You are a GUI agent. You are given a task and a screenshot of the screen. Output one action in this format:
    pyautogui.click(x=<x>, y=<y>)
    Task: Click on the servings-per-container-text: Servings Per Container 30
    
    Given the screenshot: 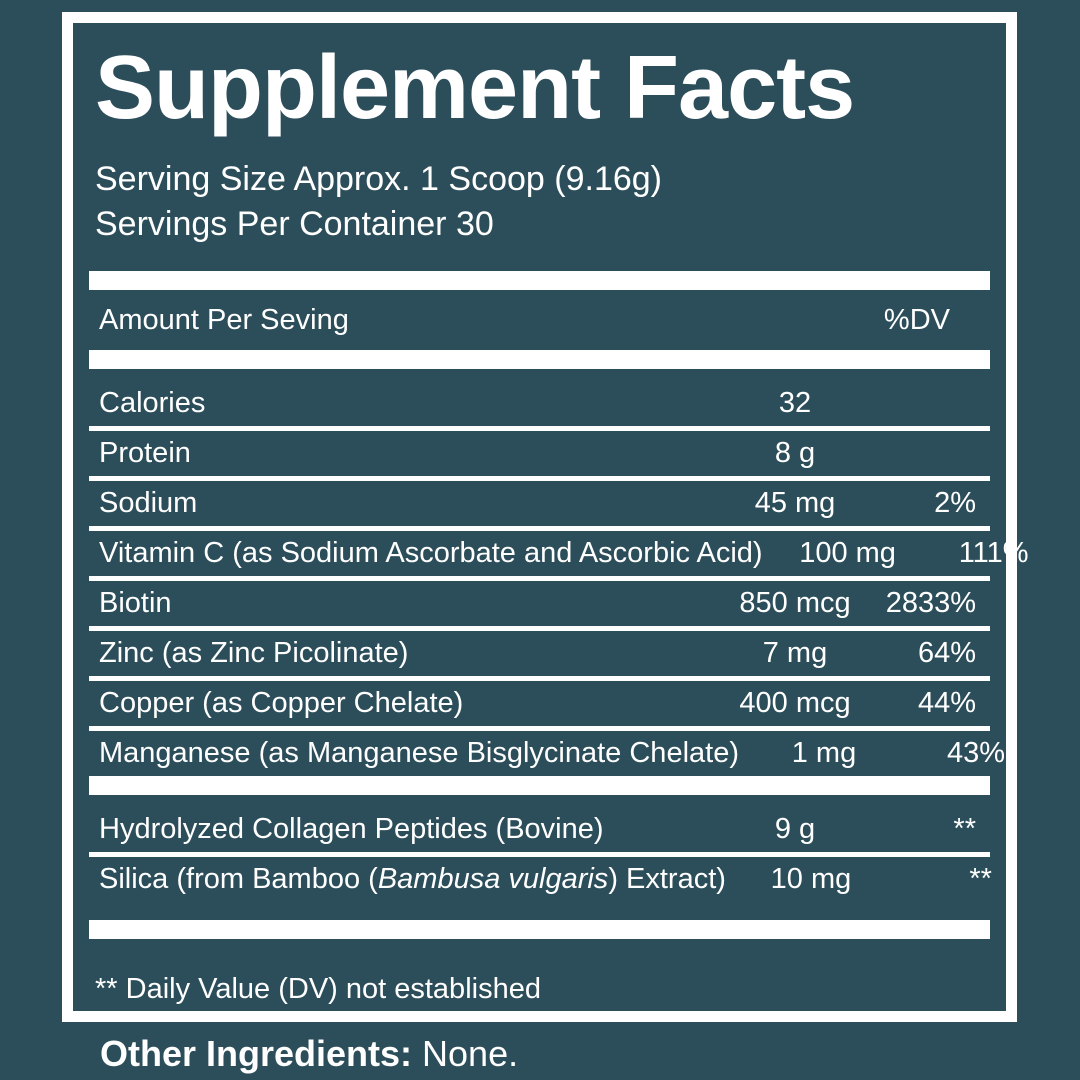 What is the action you would take?
    pyautogui.click(x=294, y=224)
    